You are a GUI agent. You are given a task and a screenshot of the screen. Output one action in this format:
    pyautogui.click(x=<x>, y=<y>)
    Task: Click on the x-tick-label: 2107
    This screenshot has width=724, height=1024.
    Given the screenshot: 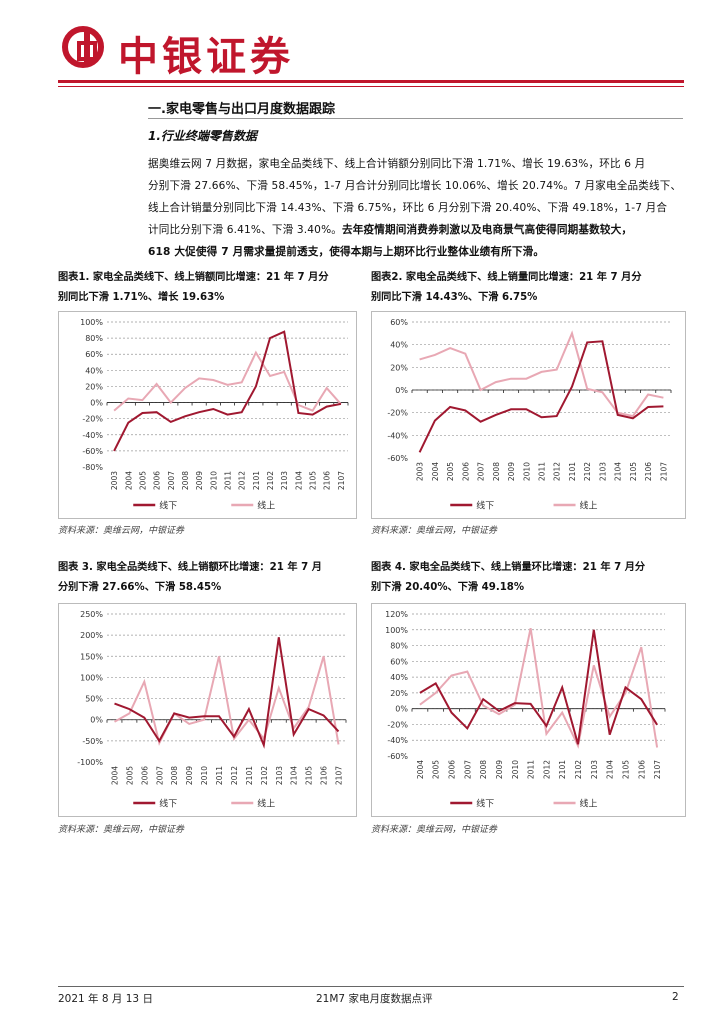 What is the action you would take?
    pyautogui.click(x=339, y=775)
    